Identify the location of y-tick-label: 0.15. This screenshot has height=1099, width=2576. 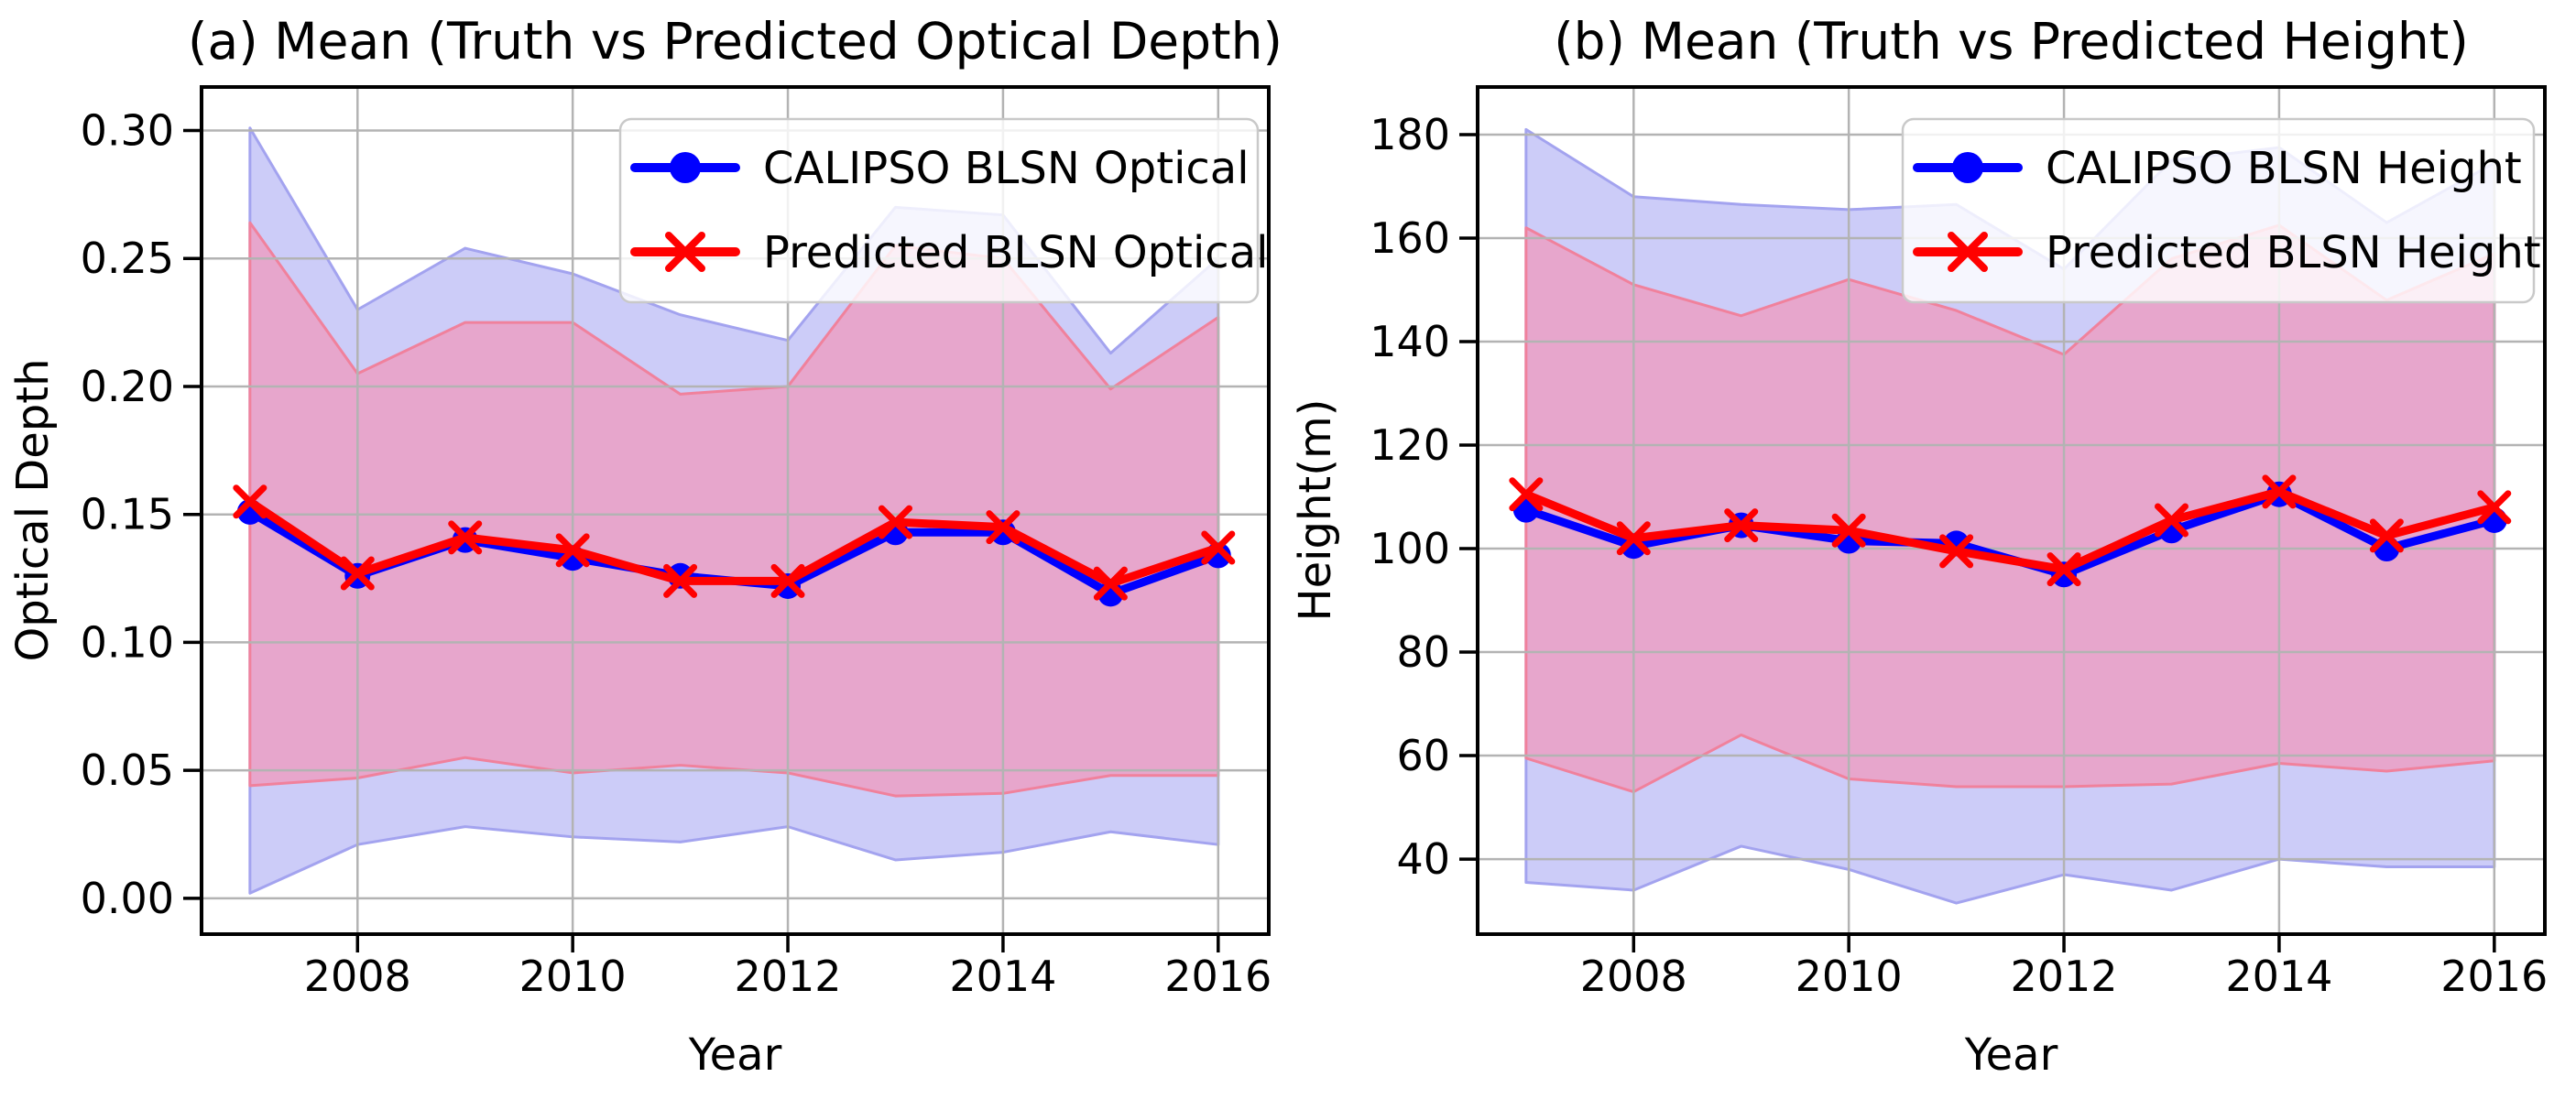
(127, 514).